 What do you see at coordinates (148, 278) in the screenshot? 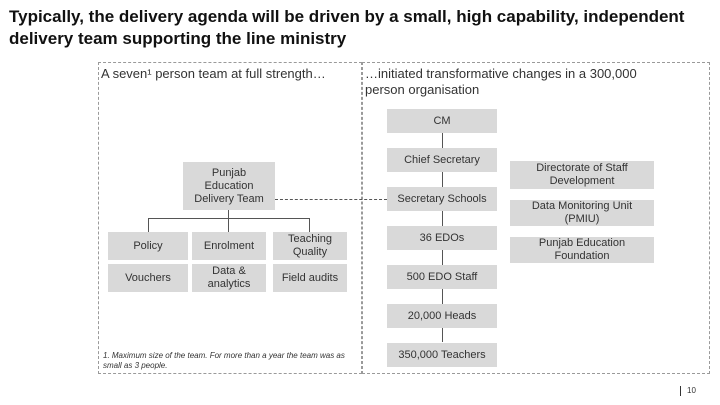
I see `function-box-vouchers: Vouchers` at bounding box center [148, 278].